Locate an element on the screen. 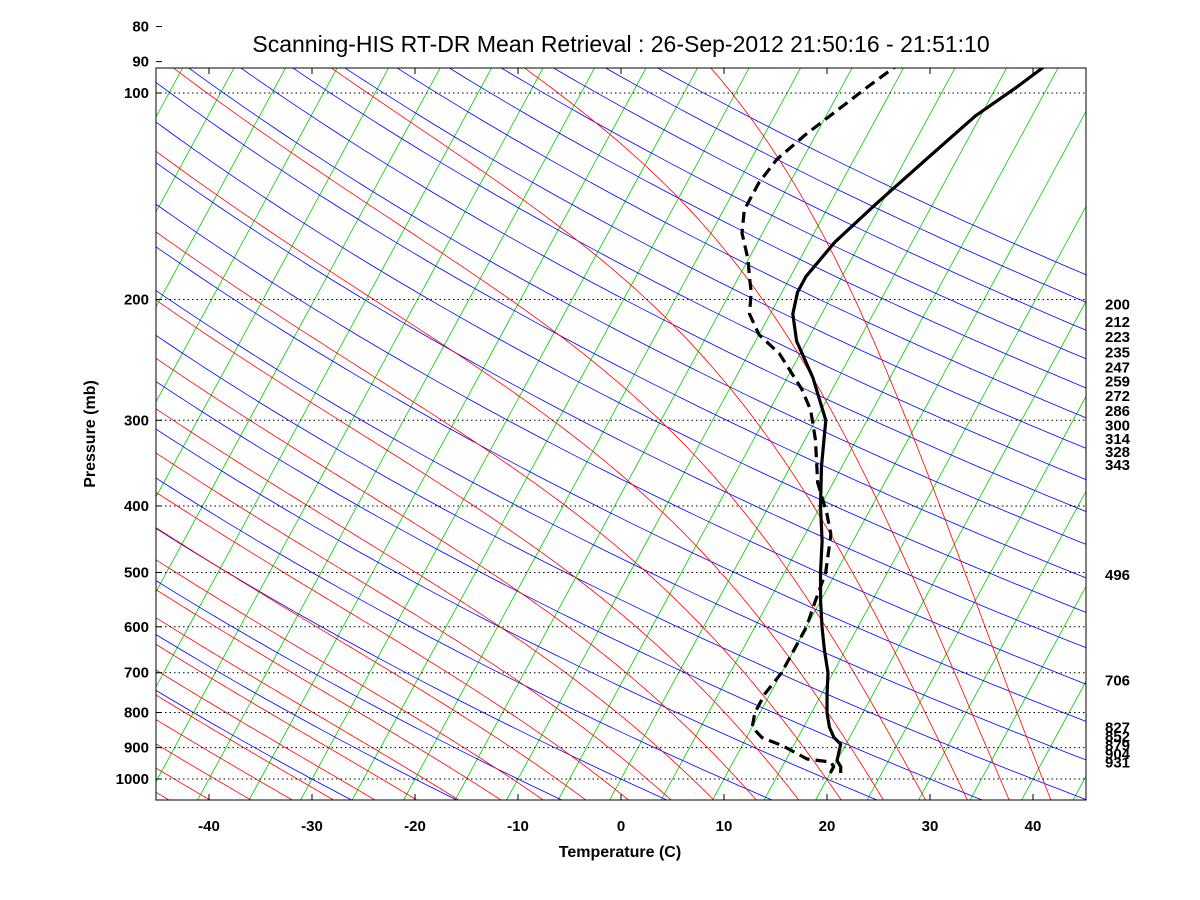 This screenshot has width=1200, height=900. x-tick-label: -40 is located at coordinates (209, 826).